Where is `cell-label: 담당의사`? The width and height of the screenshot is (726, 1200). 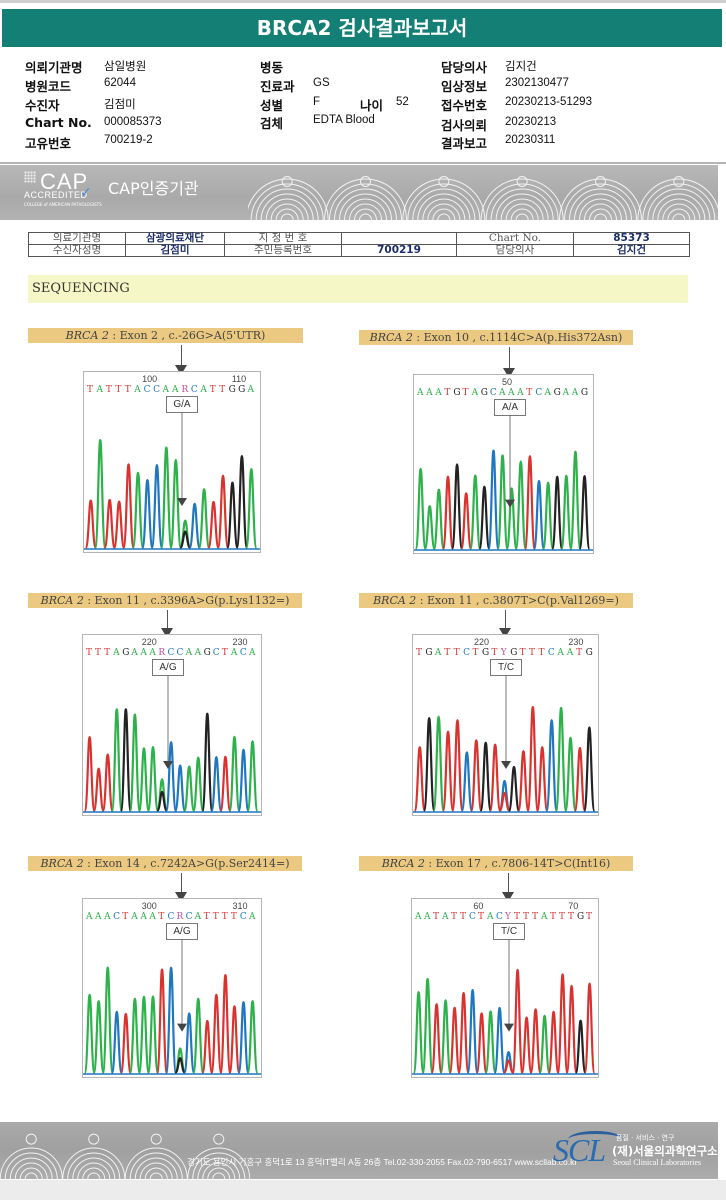
cell-label: 담당의사 is located at coordinates (515, 250).